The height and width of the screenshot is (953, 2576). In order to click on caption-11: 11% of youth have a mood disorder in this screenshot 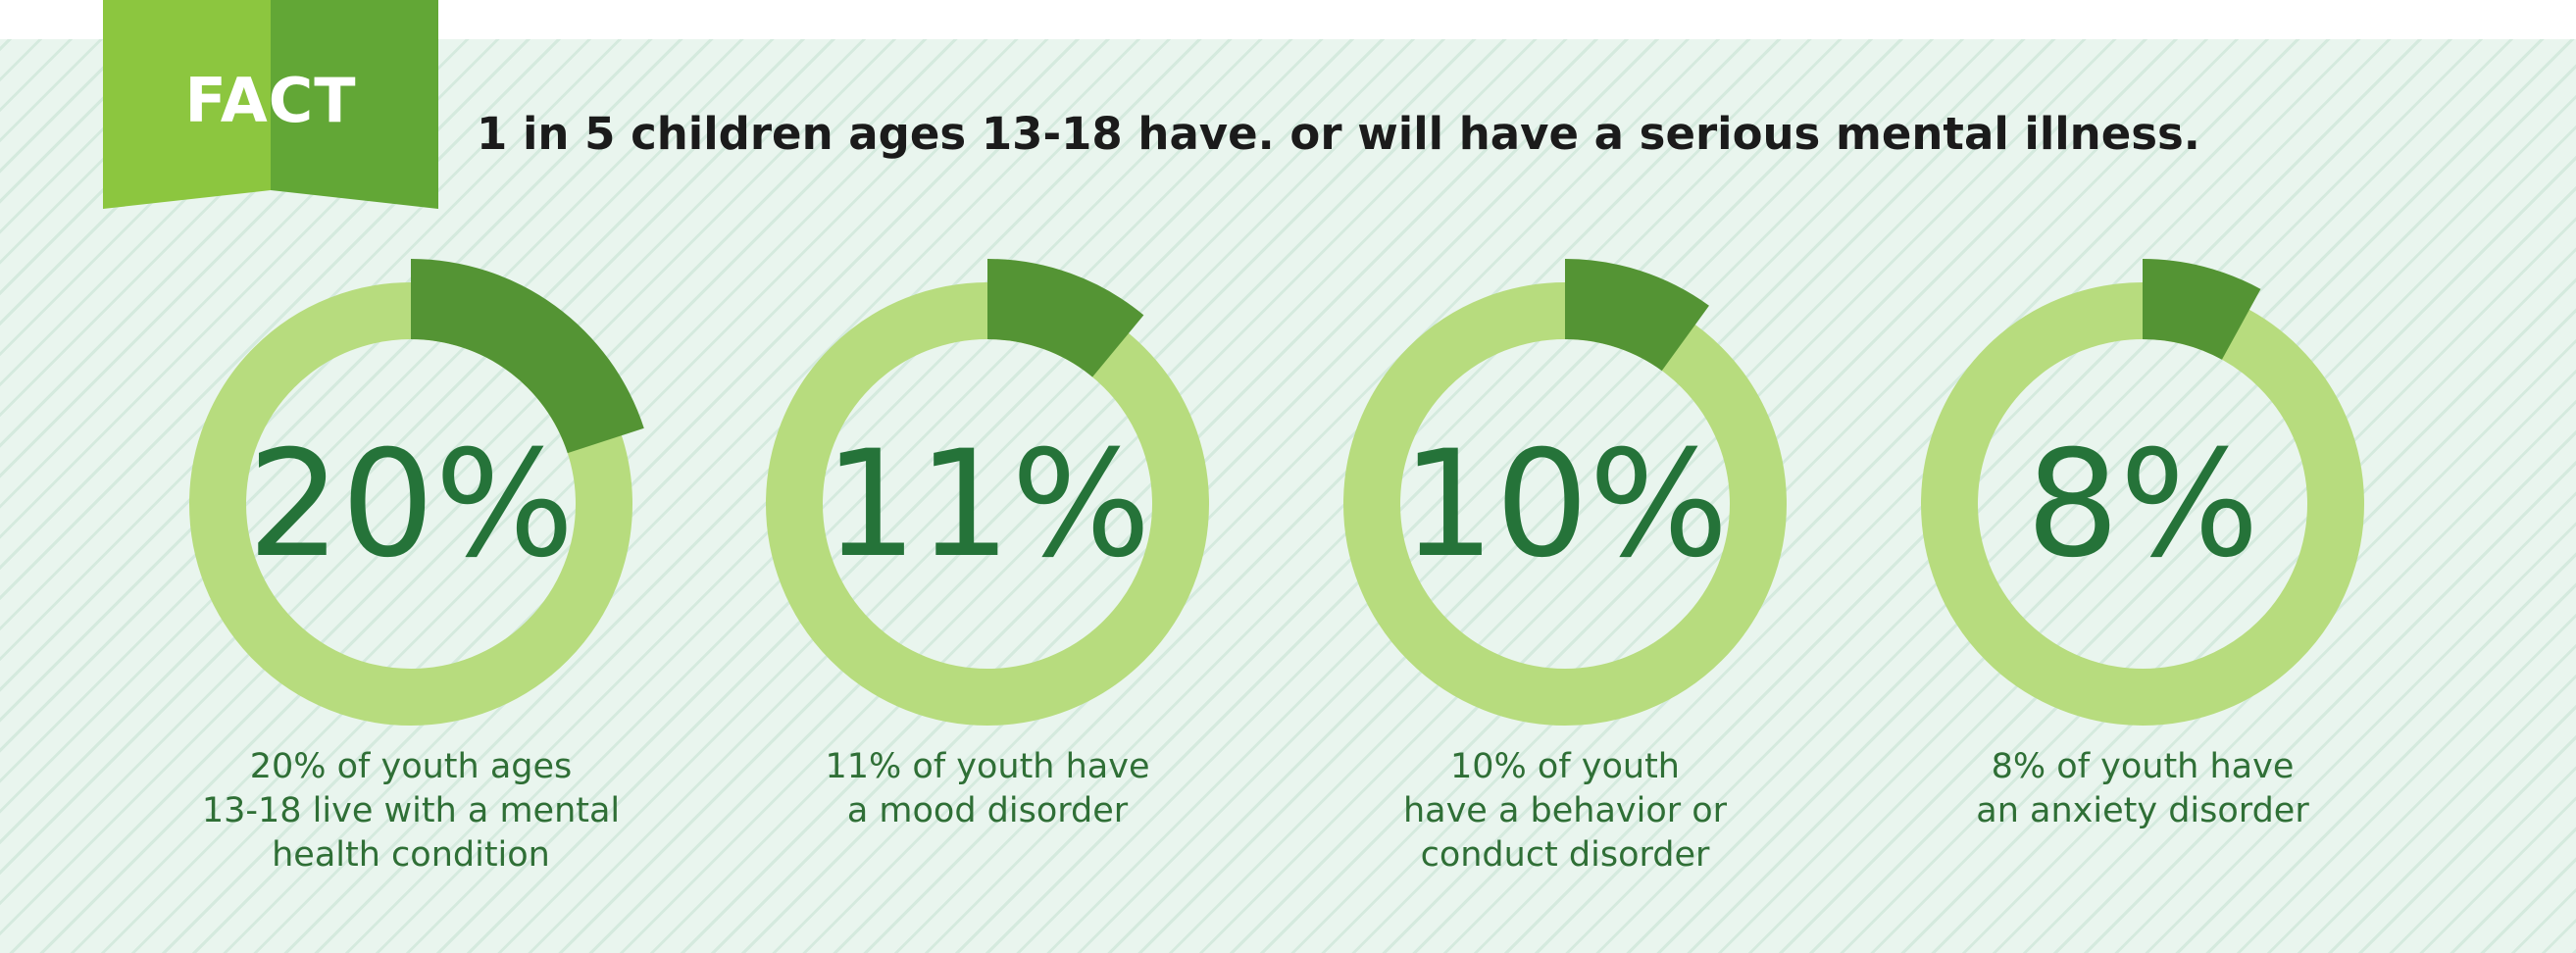, I will do `click(988, 789)`.